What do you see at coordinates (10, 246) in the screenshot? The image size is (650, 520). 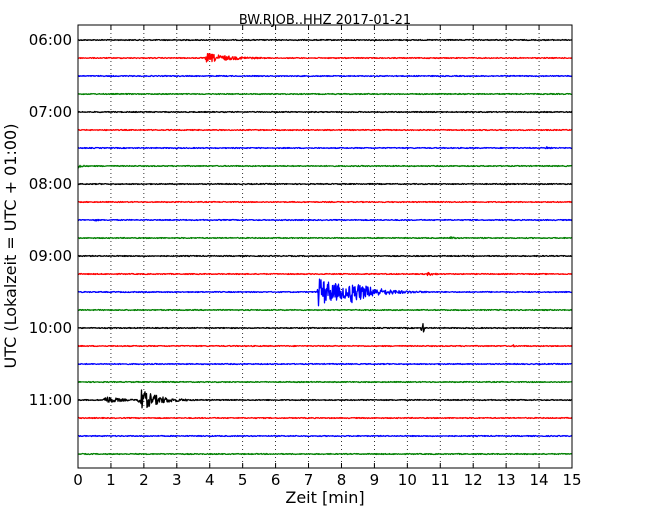 I see `y-axis-label: UTC (Lokalzeit = UTC + 01:00)` at bounding box center [10, 246].